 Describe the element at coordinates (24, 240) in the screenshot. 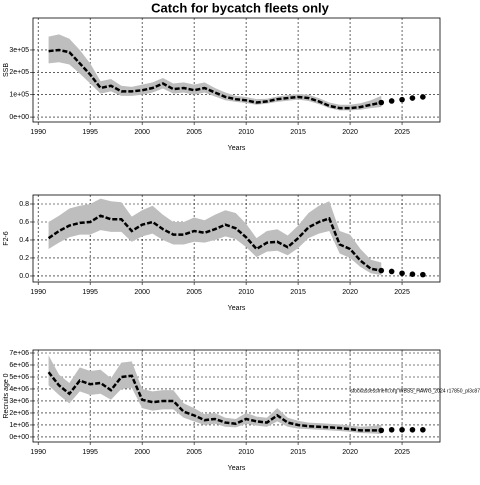

I see `y-tick-label: 0.4` at that location.